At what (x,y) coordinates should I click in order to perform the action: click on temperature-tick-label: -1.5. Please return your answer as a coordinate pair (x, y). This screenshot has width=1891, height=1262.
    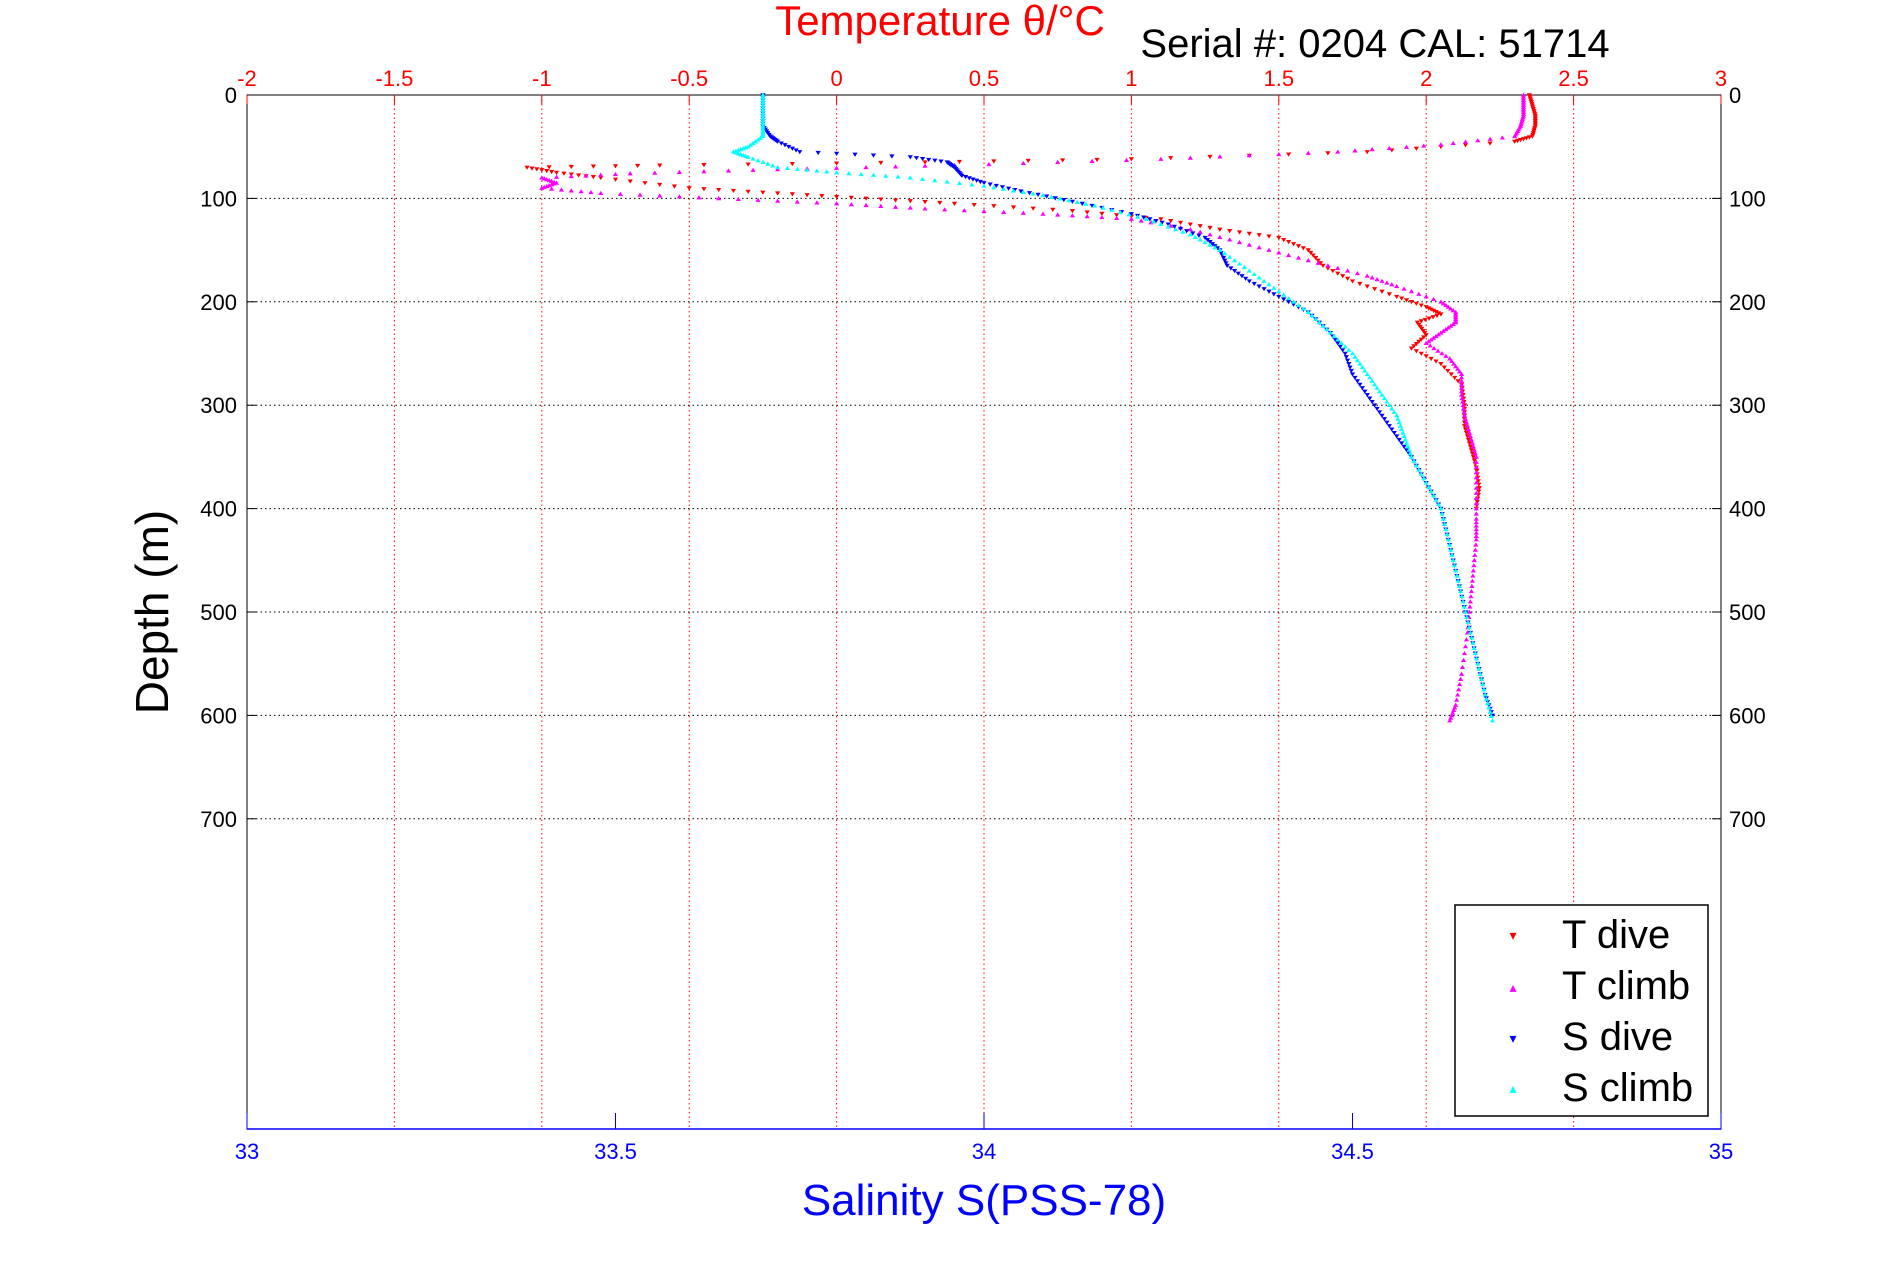
    Looking at the image, I should click on (394, 78).